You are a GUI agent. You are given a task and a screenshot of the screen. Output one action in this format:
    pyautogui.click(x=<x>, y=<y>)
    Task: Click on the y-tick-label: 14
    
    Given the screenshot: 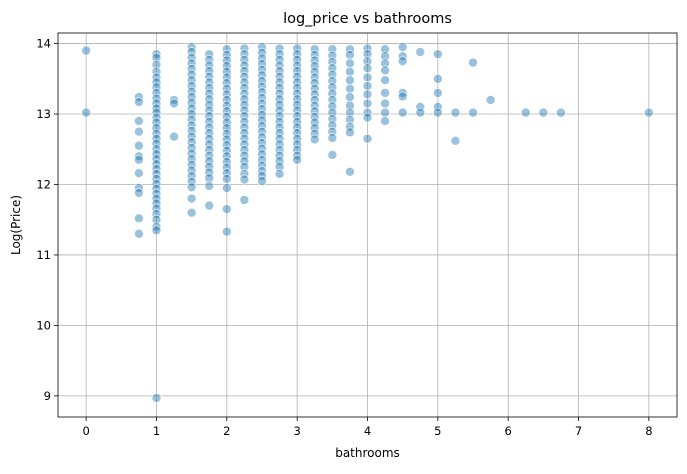 What is the action you would take?
    pyautogui.click(x=43, y=44)
    